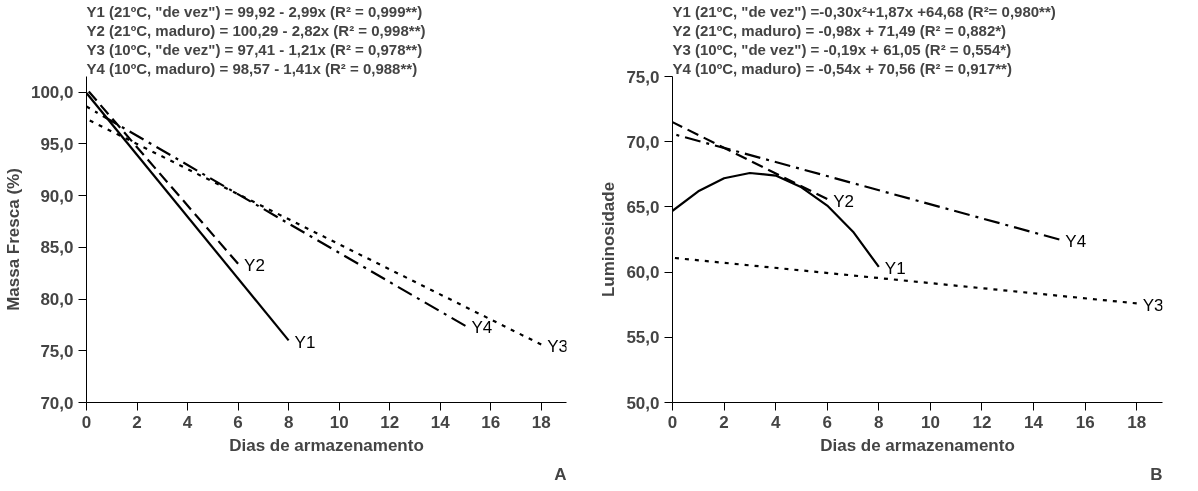 This screenshot has width=1198, height=491. Describe the element at coordinates (57, 248) in the screenshot. I see `y-tick-label: 85,0` at that location.